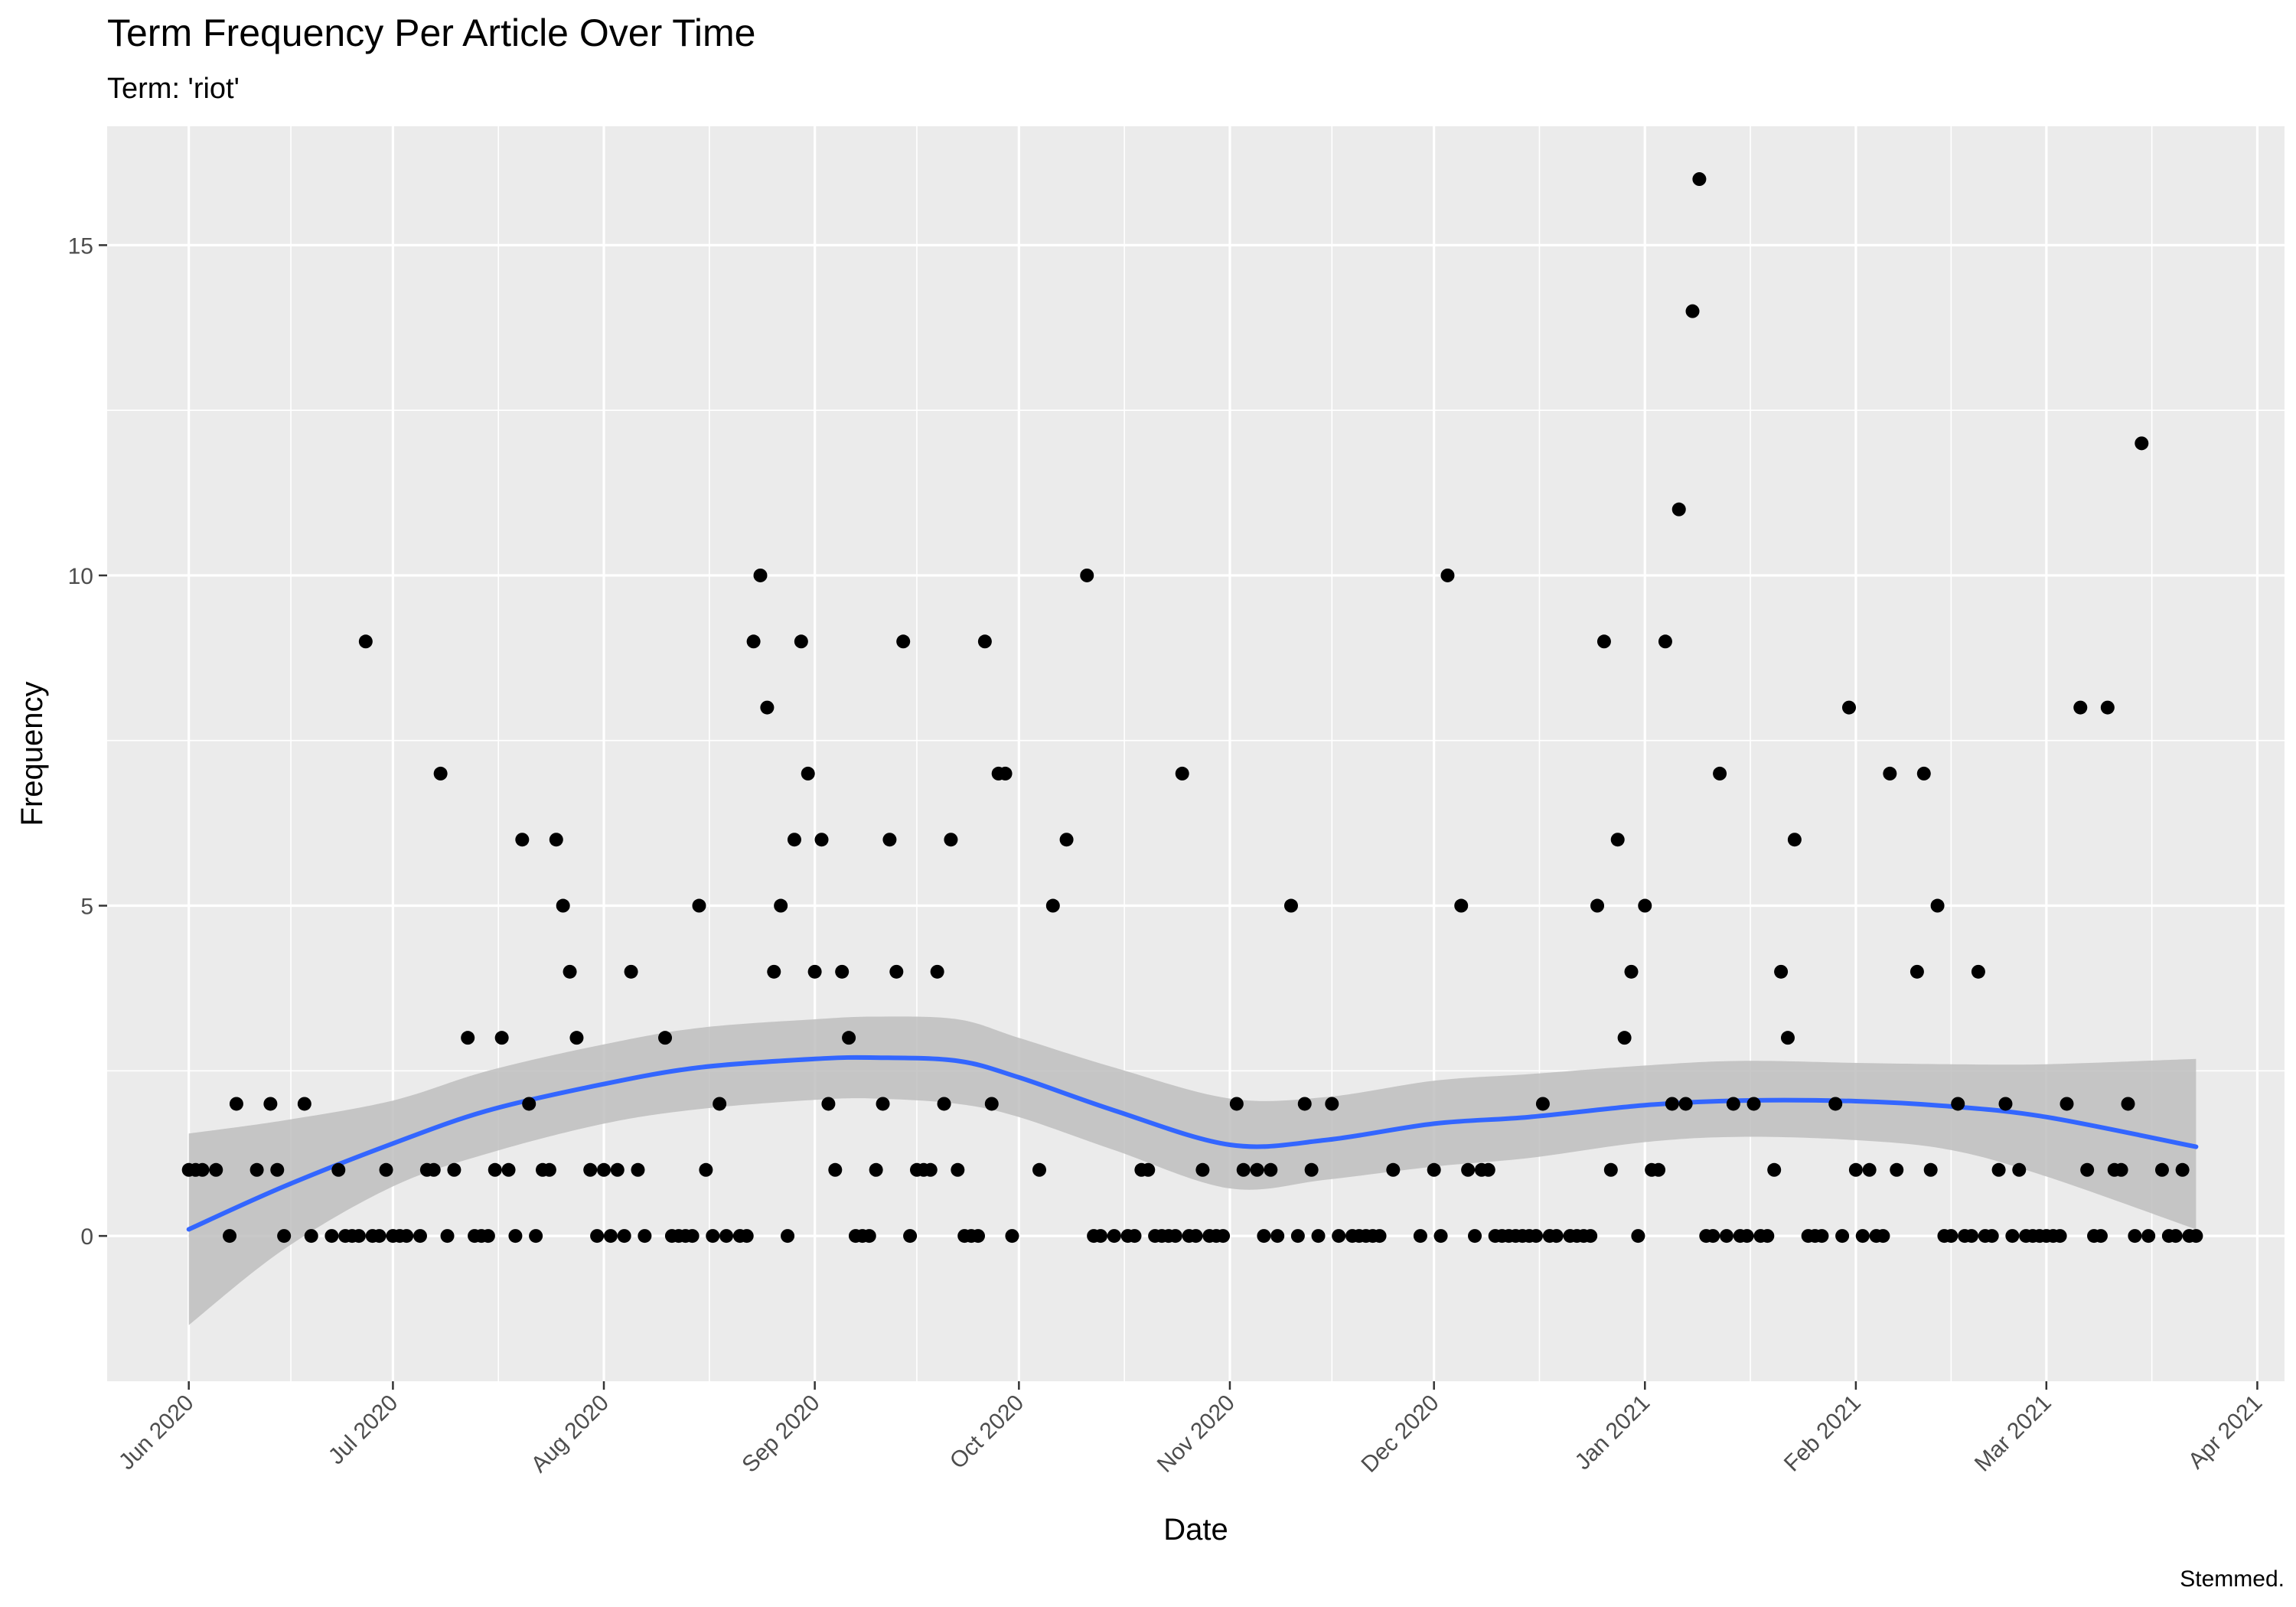 This screenshot has width=2296, height=1607. Describe the element at coordinates (2013, 1433) in the screenshot. I see `x-tick-label: Mar 2021` at that location.